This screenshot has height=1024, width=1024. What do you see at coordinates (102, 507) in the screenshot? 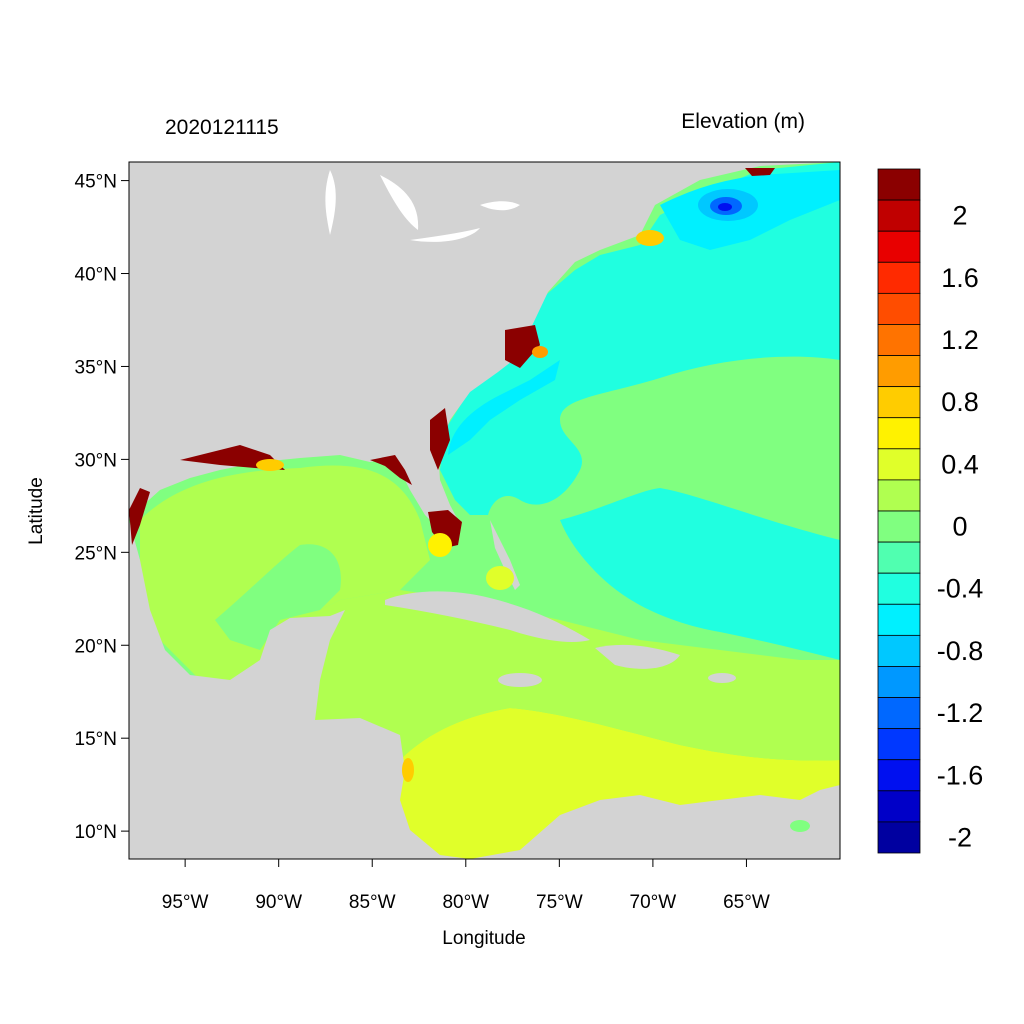
I see `y-axis: 45°N 40°N 35°N 30°N 25°N 20°N 15°N 10°N` at bounding box center [102, 507].